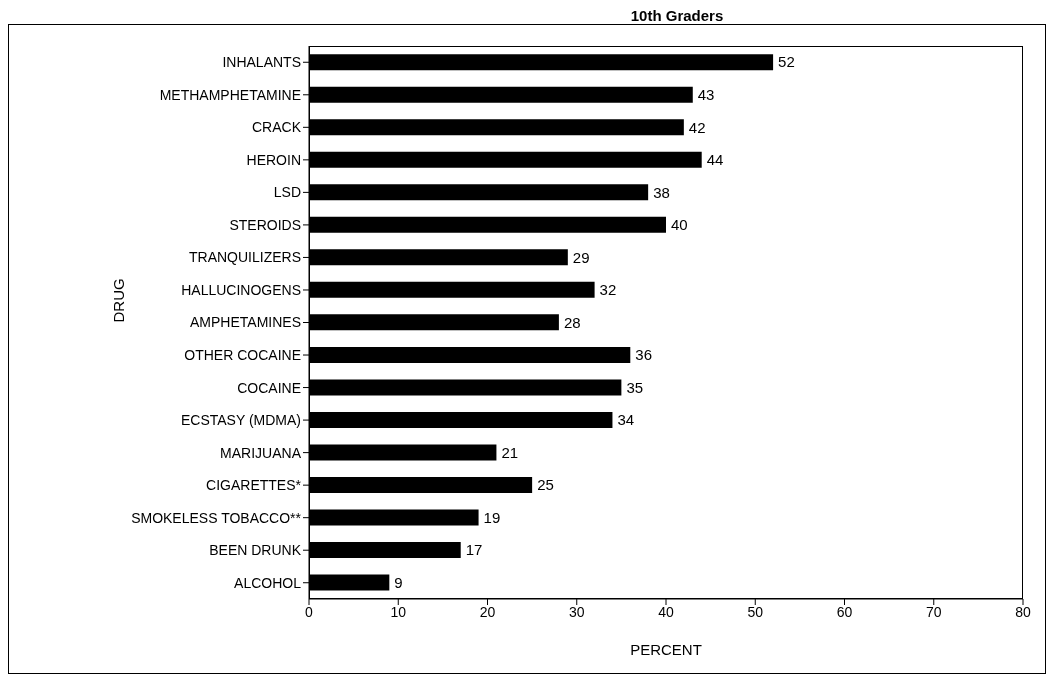  Describe the element at coordinates (398, 611) in the screenshot. I see `x-tick-label: 10` at that location.